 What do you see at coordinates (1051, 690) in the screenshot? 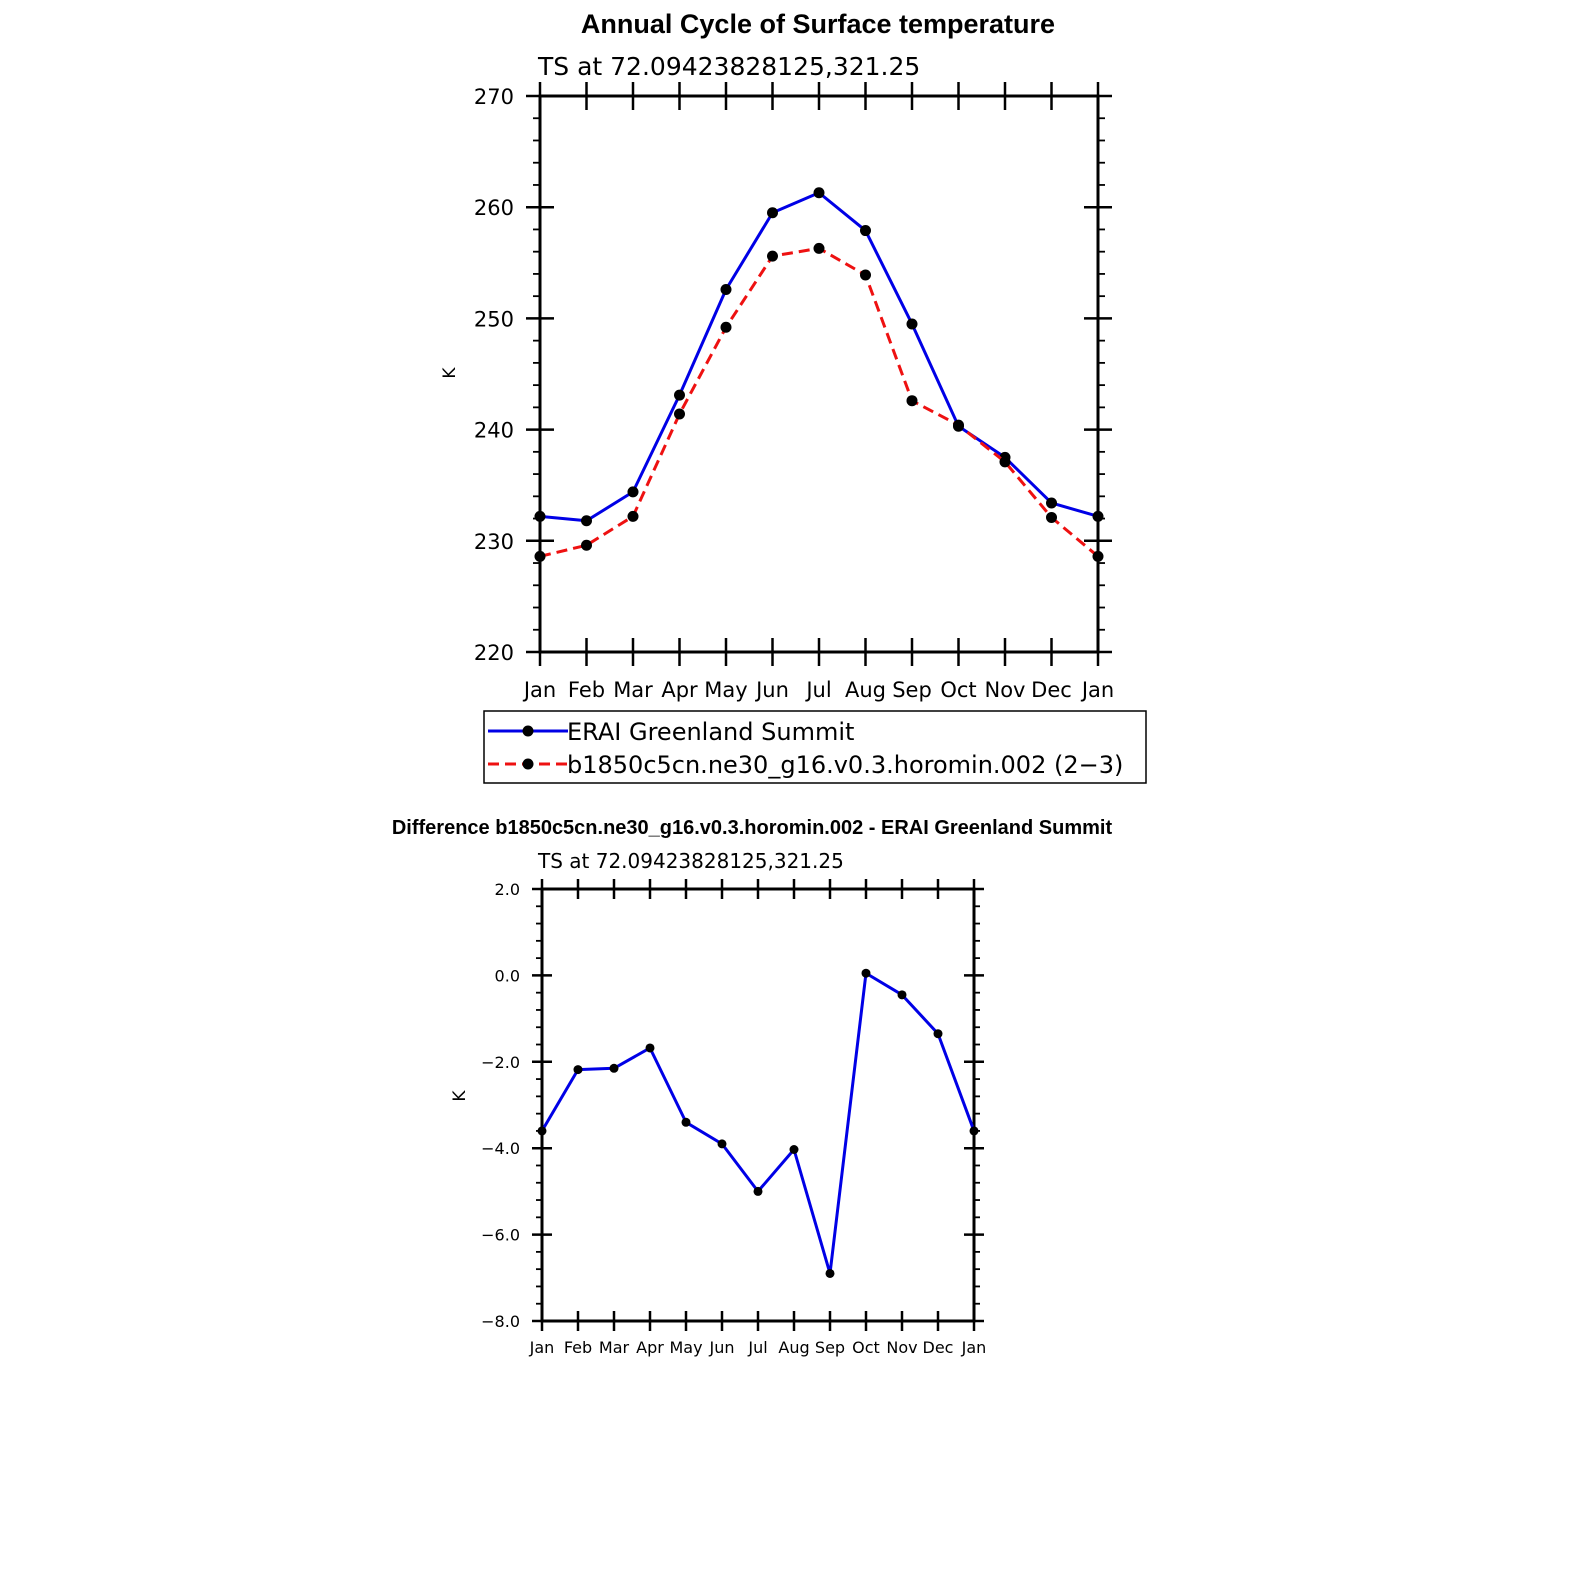
I see `chart1-x-tick-label: Dec` at bounding box center [1051, 690].